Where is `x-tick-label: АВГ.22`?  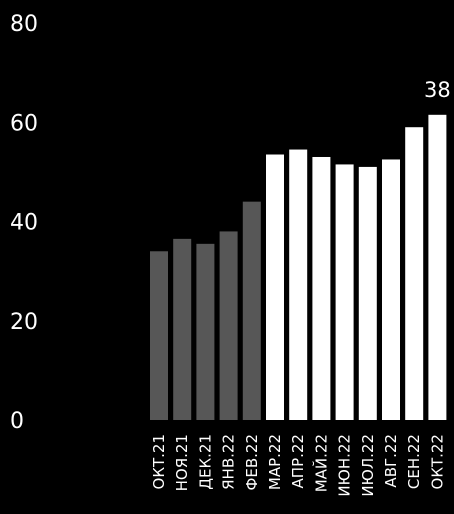
x-tick-label: АВГ.22 is located at coordinates (391, 461).